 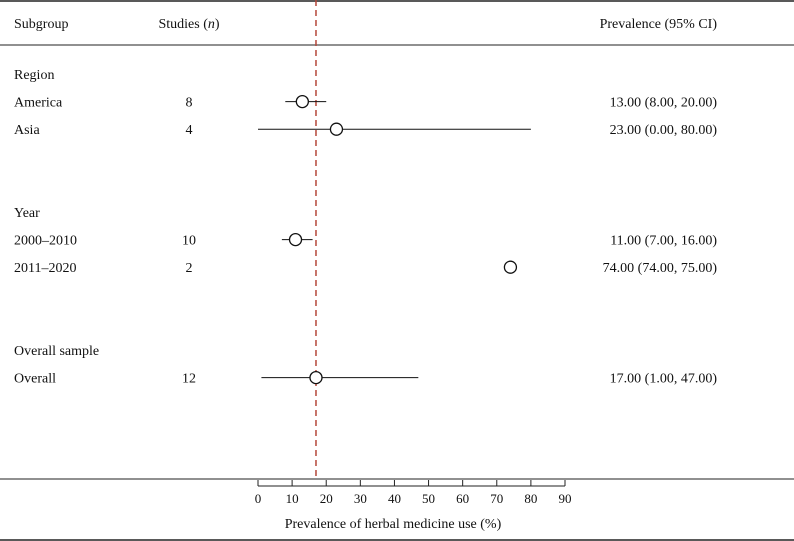 I want to click on row-studies-count: 10, so click(x=189, y=241).